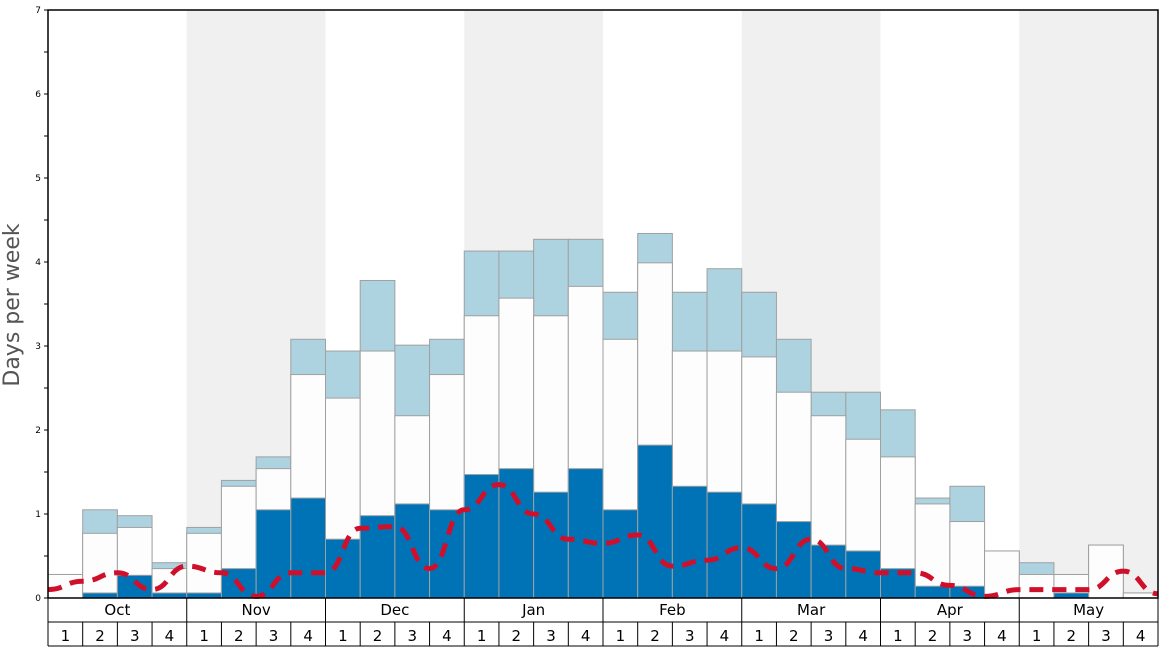 The width and height of the screenshot is (1168, 648). I want to click on y-tick-label: 4, so click(38, 263).